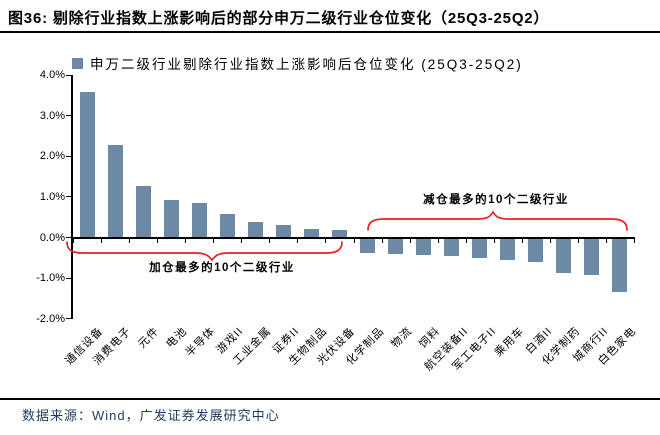 This screenshot has height=435, width=660. Describe the element at coordinates (496, 200) in the screenshot. I see `decrease-annotation: 减仓最多的10个二级行业` at that location.